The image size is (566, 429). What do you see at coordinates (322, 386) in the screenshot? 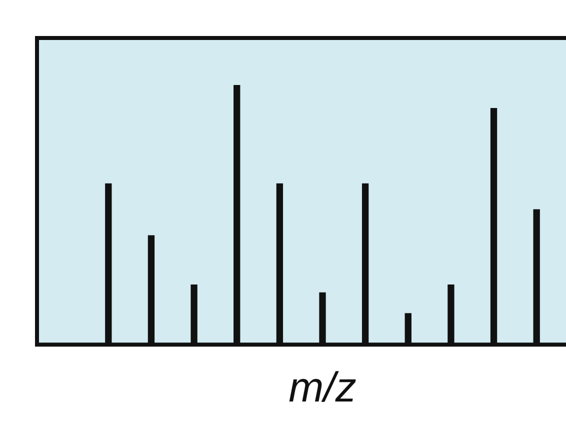
I see `x-axis-title: m/z` at bounding box center [322, 386].